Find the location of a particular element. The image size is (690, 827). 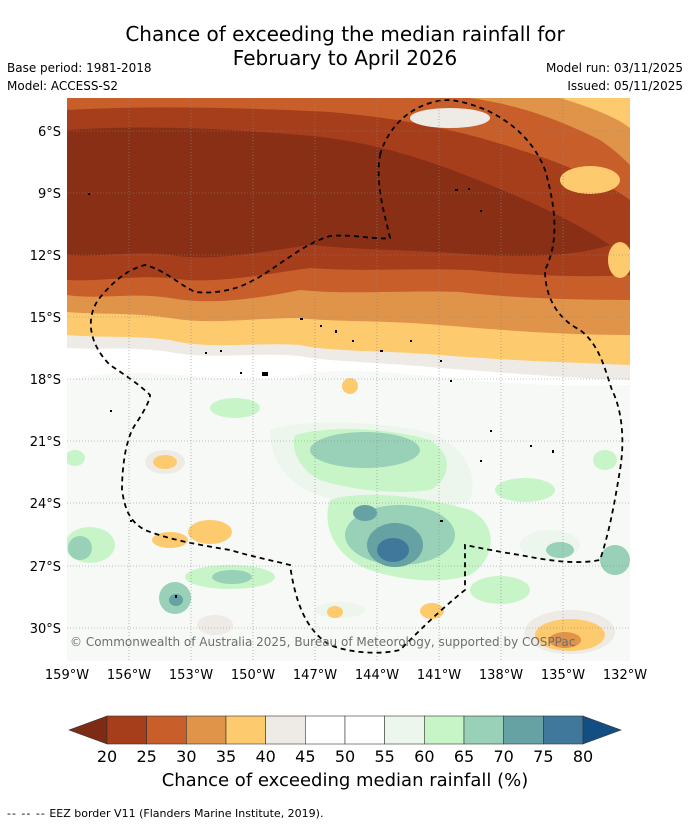

issued-date: Issued: 05/11/2025 is located at coordinates (625, 86).